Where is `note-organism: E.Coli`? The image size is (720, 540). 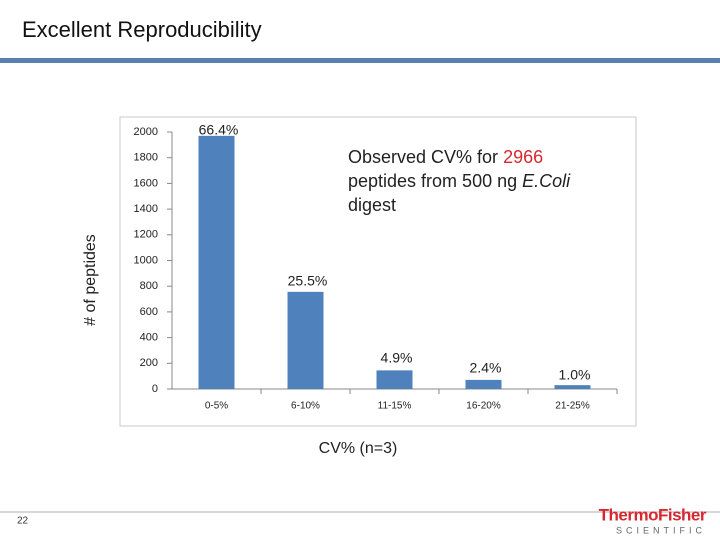
note-organism: E.Coli is located at coordinates (546, 181).